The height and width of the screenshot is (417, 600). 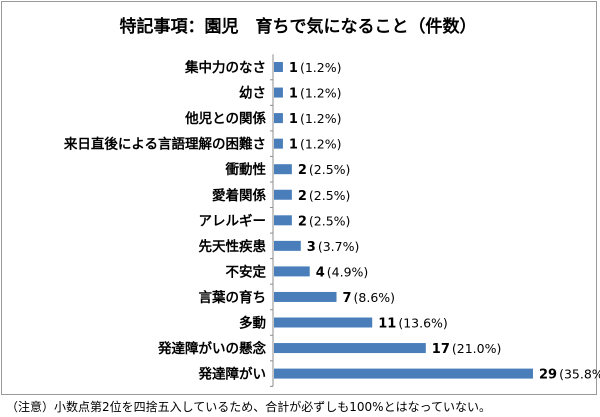 I want to click on category-label: 衝動性, so click(x=246, y=169).